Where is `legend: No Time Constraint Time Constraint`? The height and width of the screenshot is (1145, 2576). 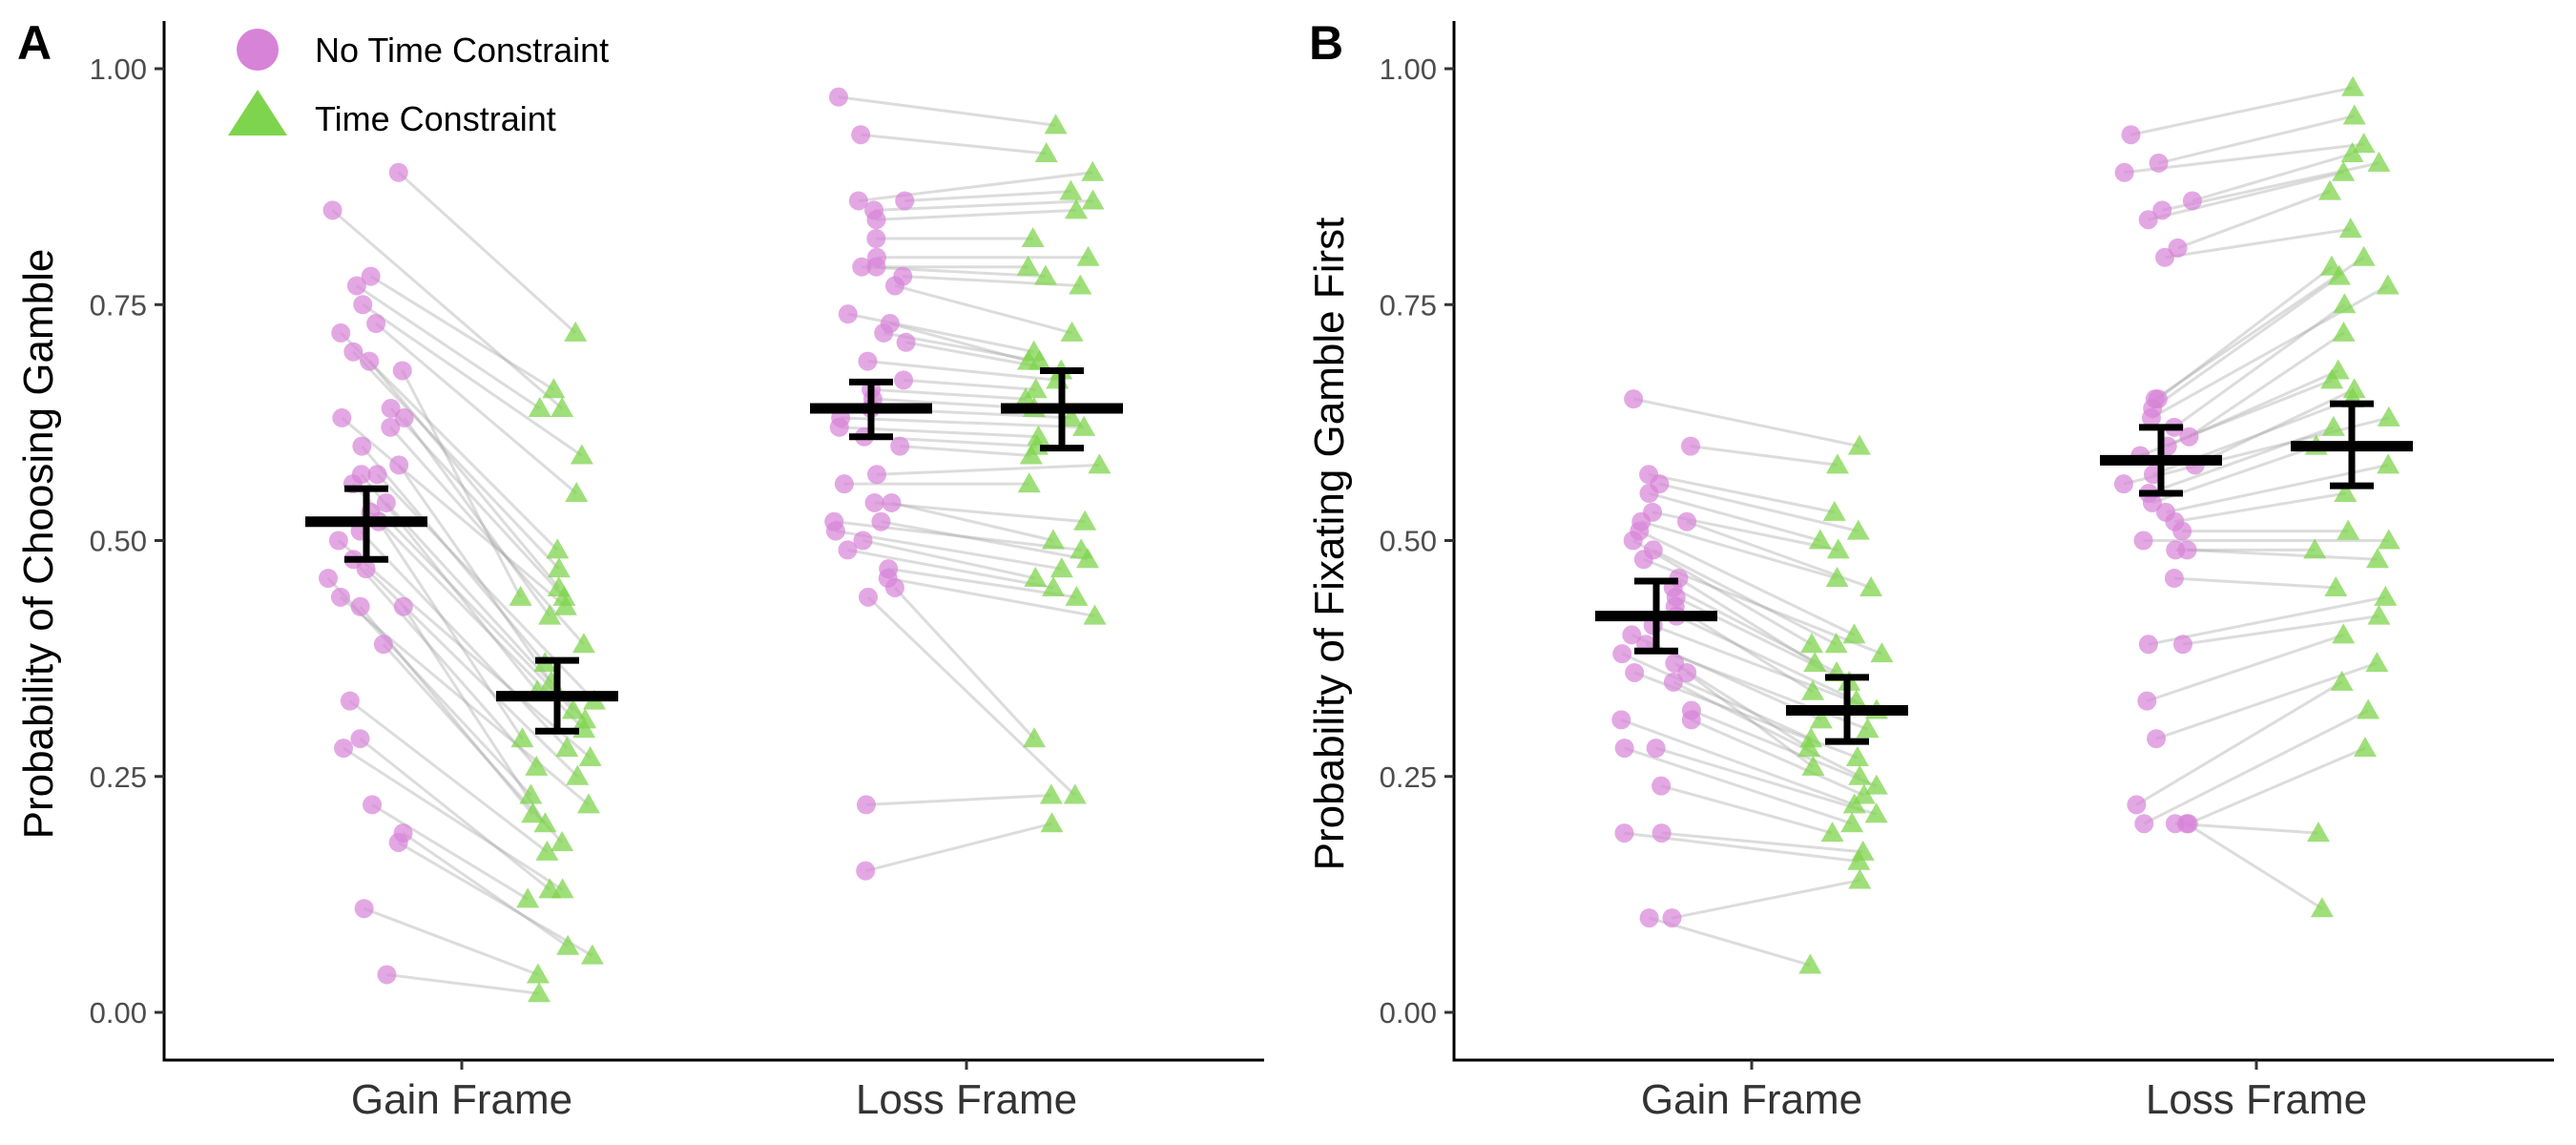
legend: No Time Constraint Time Constraint is located at coordinates (418, 83).